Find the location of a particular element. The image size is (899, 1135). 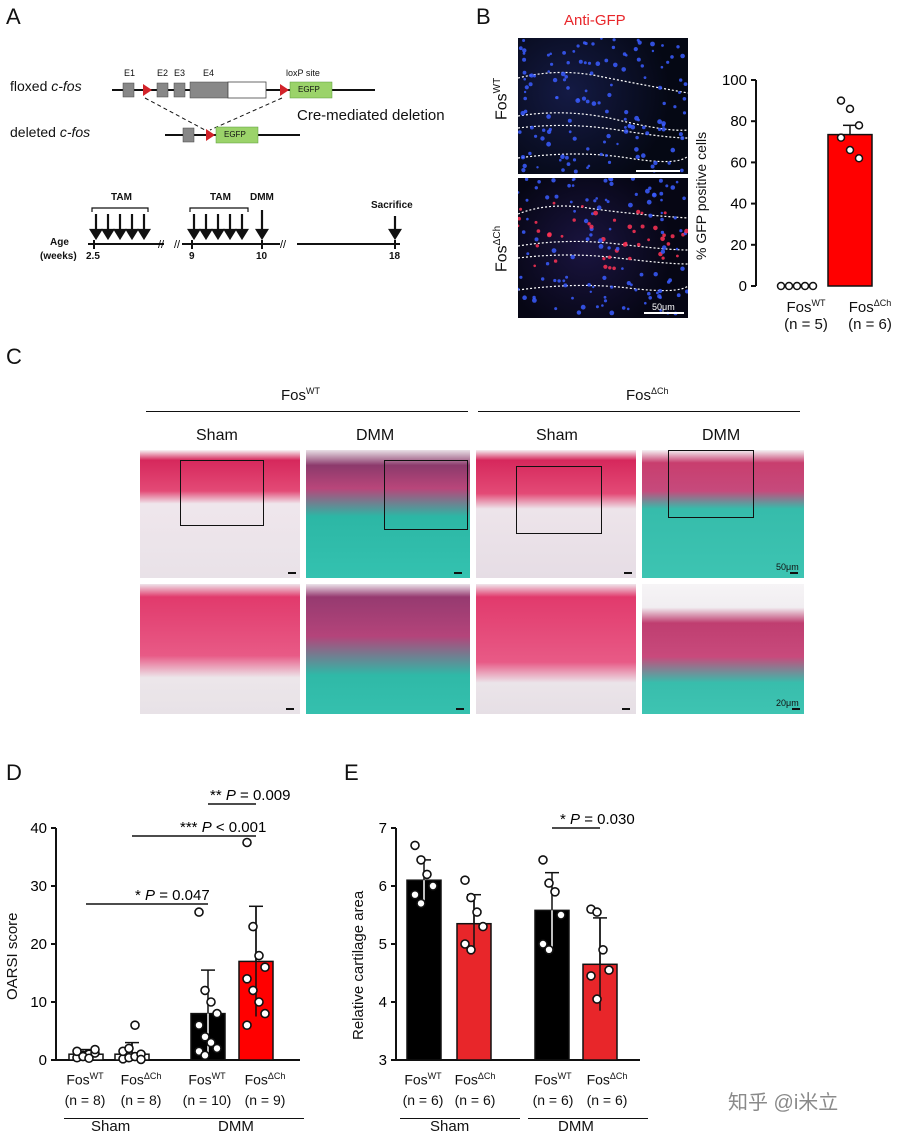

gfp-bar-chart: 0 20 40 60 80 100 is located at coordinates (797, 183).